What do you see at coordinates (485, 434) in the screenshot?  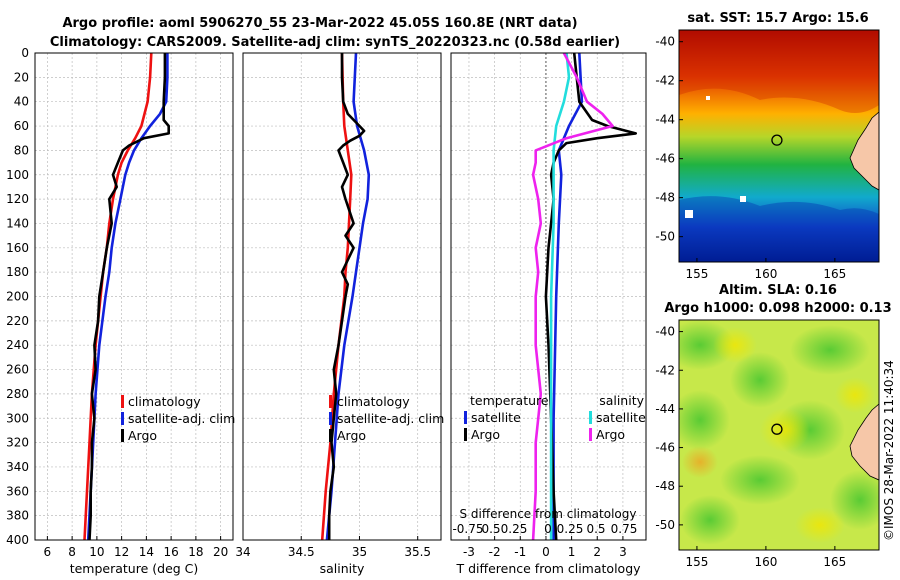 I see `legend-t-argo: Argo` at bounding box center [485, 434].